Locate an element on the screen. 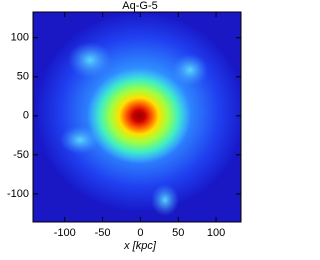 This screenshot has width=320, height=260. y-tick-label: 50 is located at coordinates (23, 77).